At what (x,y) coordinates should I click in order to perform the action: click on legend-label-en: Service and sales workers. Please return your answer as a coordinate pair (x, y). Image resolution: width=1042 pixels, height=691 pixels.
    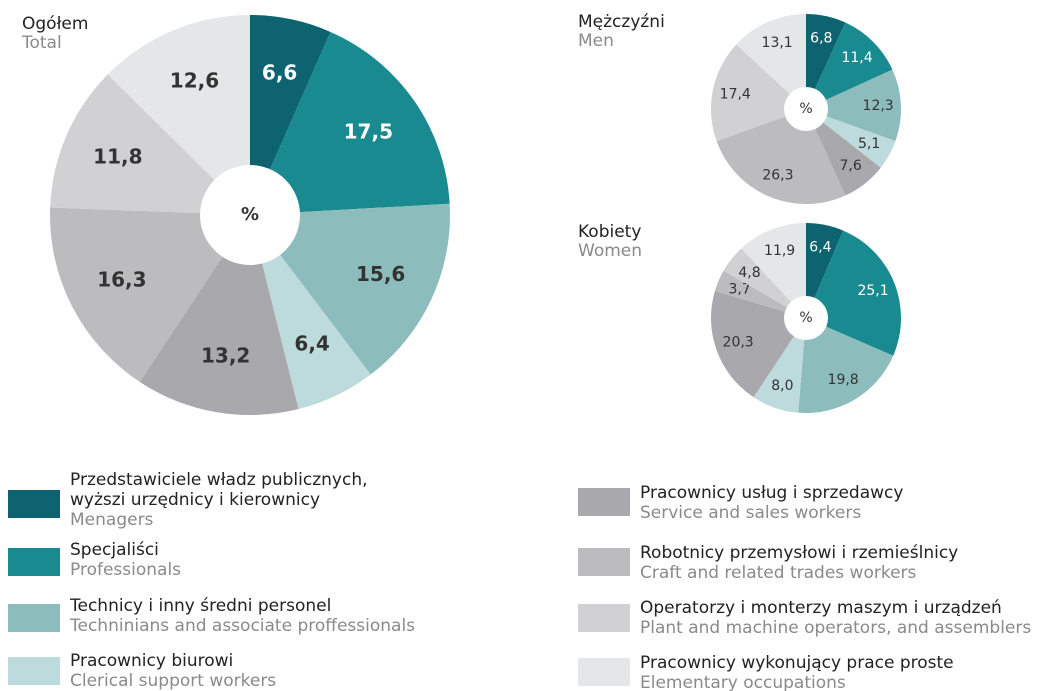
    Looking at the image, I should click on (750, 513).